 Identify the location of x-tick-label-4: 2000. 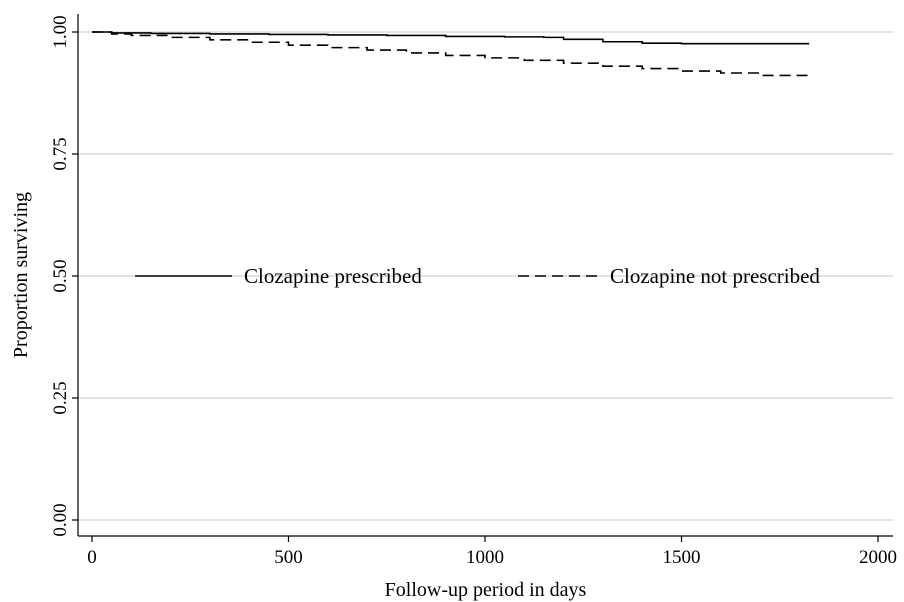
(878, 557).